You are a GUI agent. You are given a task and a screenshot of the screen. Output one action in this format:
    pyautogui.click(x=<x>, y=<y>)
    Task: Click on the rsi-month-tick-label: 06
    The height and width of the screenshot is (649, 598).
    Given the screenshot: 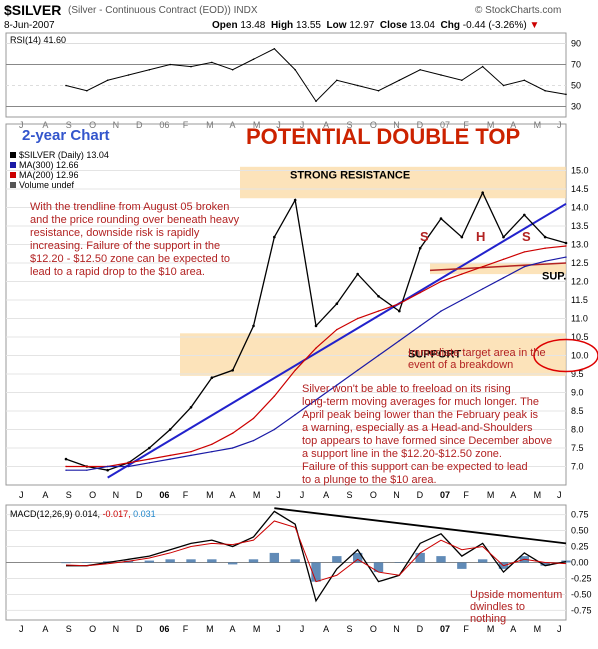 What is the action you would take?
    pyautogui.click(x=164, y=125)
    